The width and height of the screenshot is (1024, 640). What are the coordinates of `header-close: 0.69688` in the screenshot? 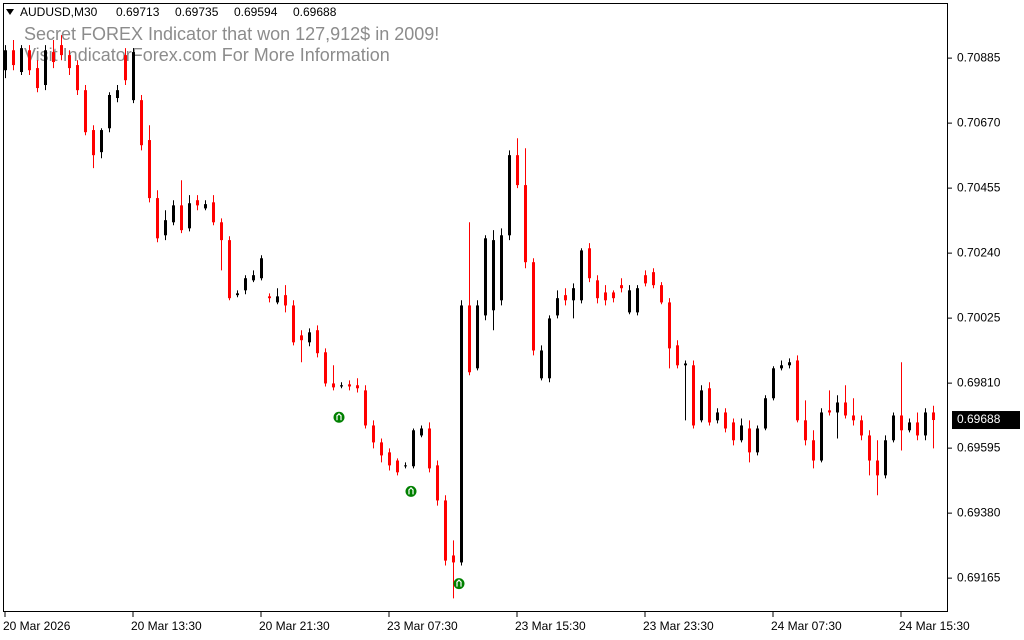 It's located at (315, 12).